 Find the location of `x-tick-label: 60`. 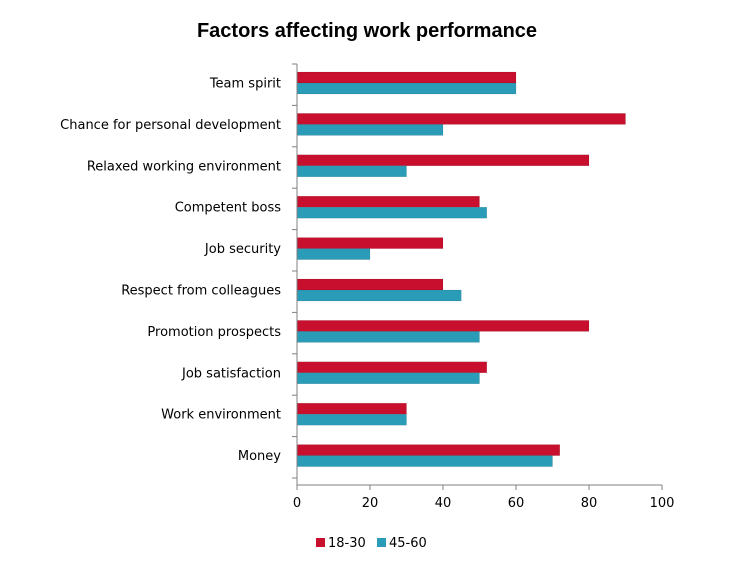

x-tick-label: 60 is located at coordinates (516, 503).